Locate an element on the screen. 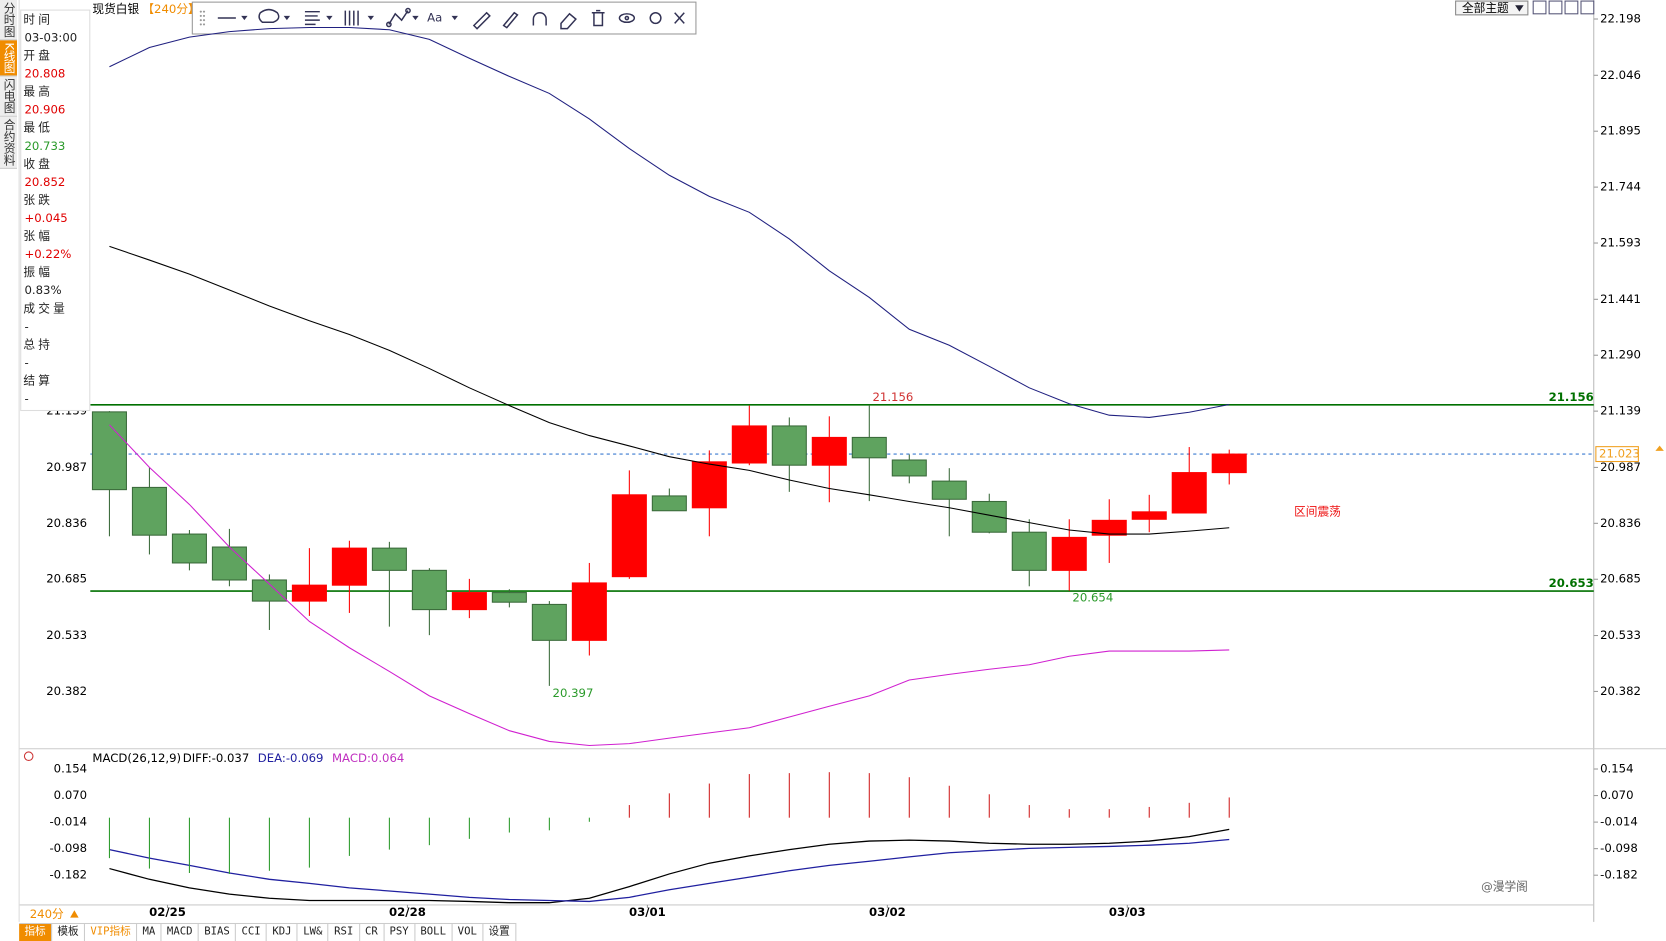 The height and width of the screenshot is (941, 1666). y-tick-label: 21.441 is located at coordinates (1620, 299).